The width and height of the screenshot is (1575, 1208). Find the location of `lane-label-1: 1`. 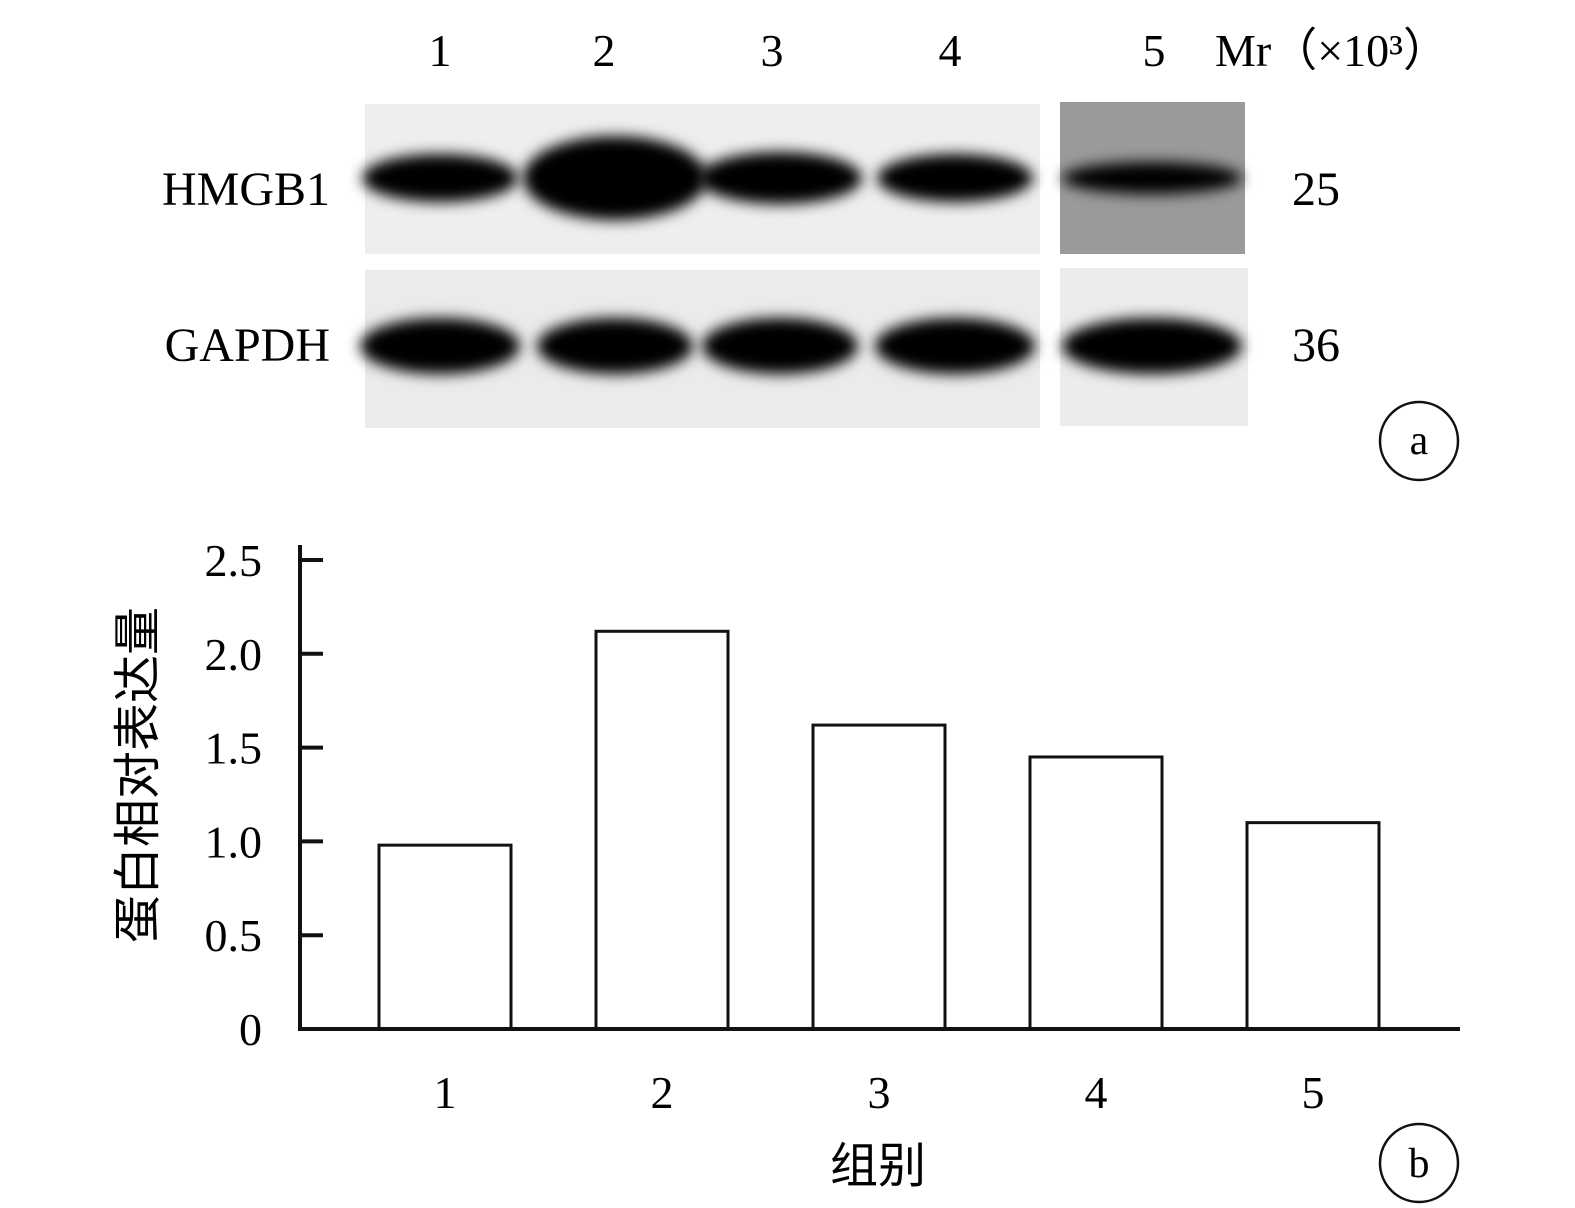

lane-label-1: 1 is located at coordinates (440, 50).